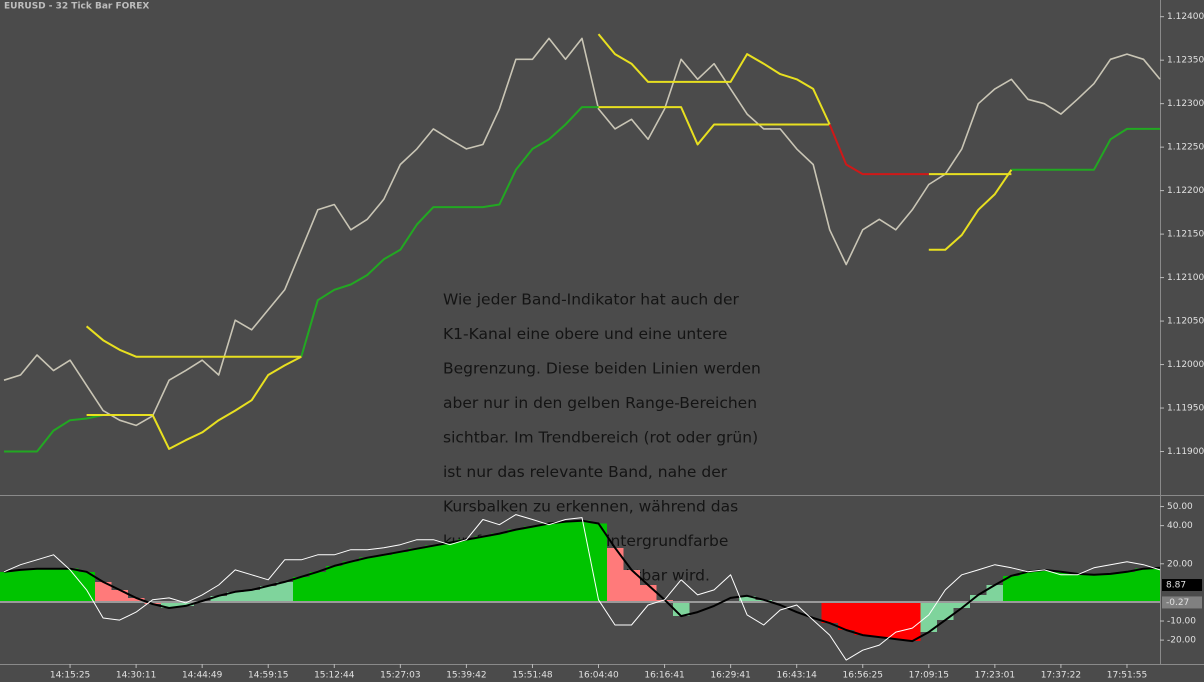 The image size is (1204, 682). I want to click on x-tick-label: 14:59:15, so click(268, 676).